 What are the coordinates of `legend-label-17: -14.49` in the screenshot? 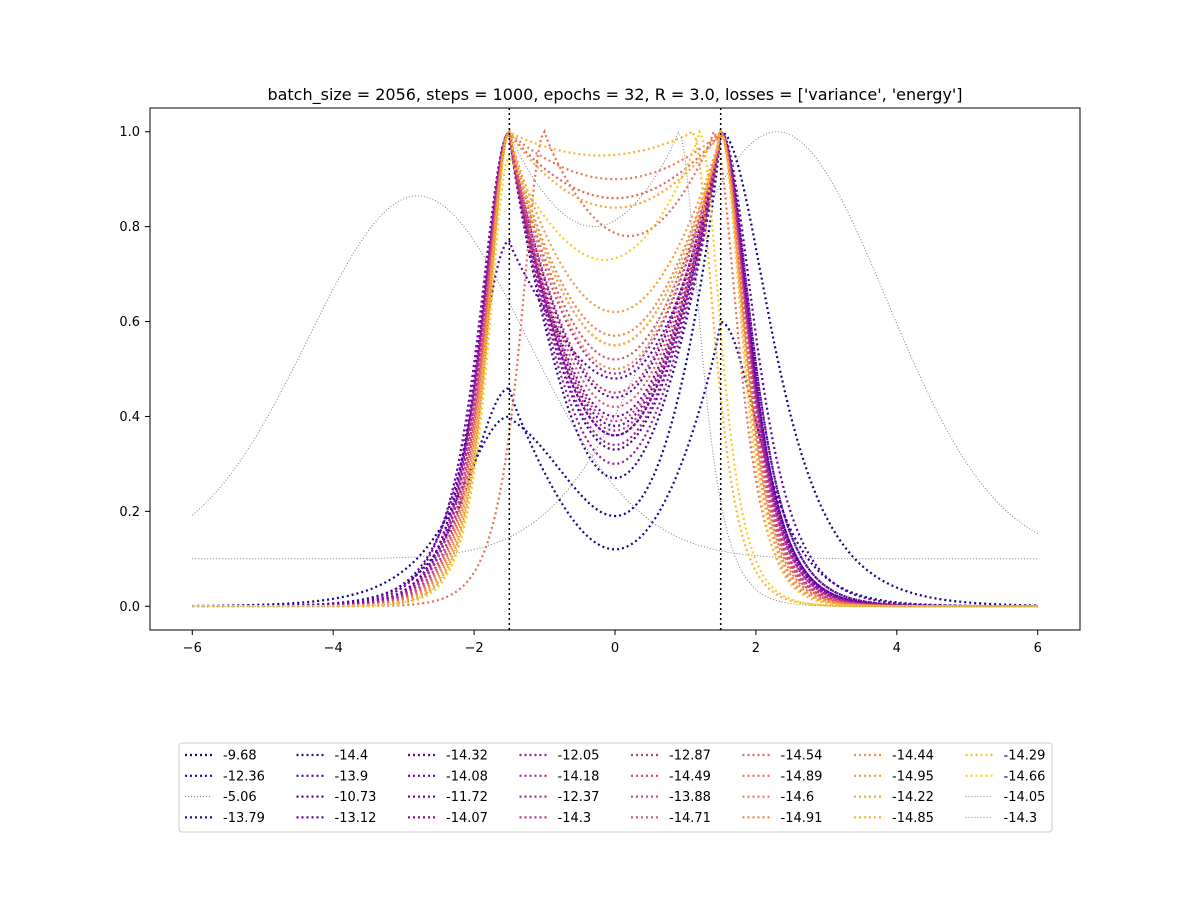 It's located at (690, 776).